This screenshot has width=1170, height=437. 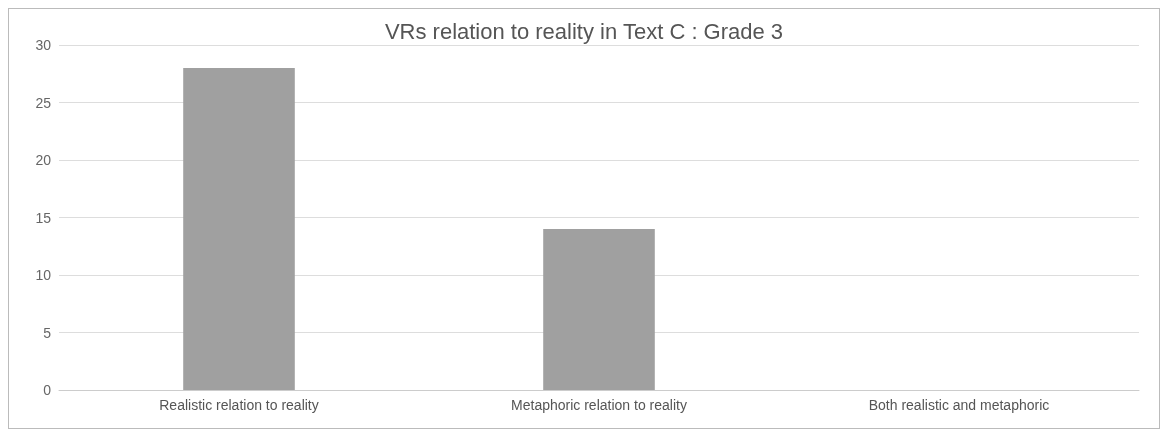 I want to click on x-tick-label: Both realistic and metaphoric, so click(x=959, y=405).